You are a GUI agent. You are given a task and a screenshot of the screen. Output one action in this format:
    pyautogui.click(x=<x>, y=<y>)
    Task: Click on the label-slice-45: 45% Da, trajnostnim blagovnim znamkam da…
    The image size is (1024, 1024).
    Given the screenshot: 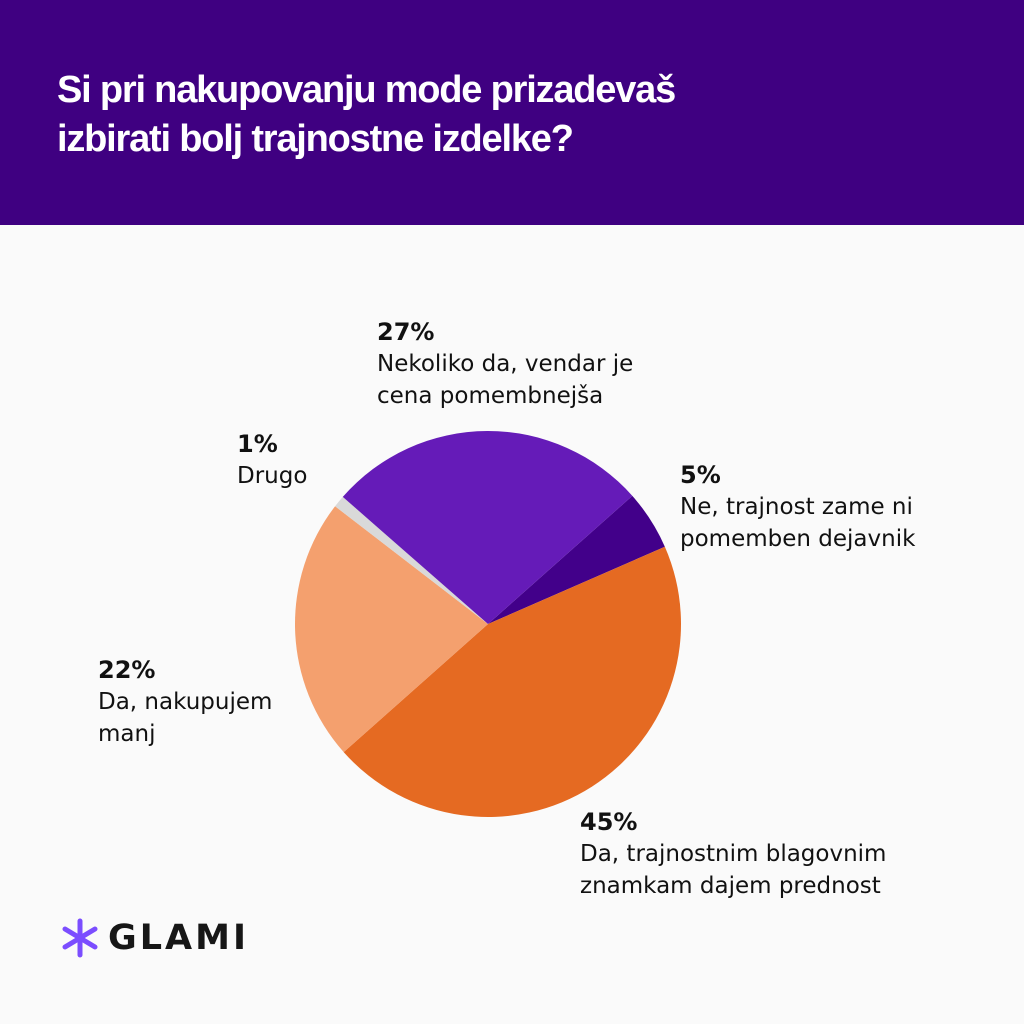 What is the action you would take?
    pyautogui.click(x=733, y=854)
    